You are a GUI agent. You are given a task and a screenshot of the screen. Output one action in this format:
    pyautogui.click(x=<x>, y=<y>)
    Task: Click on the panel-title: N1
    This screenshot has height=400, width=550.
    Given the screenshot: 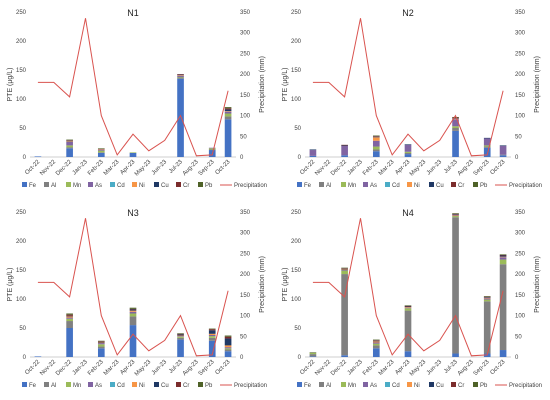 What is the action you would take?
    pyautogui.click(x=133, y=13)
    